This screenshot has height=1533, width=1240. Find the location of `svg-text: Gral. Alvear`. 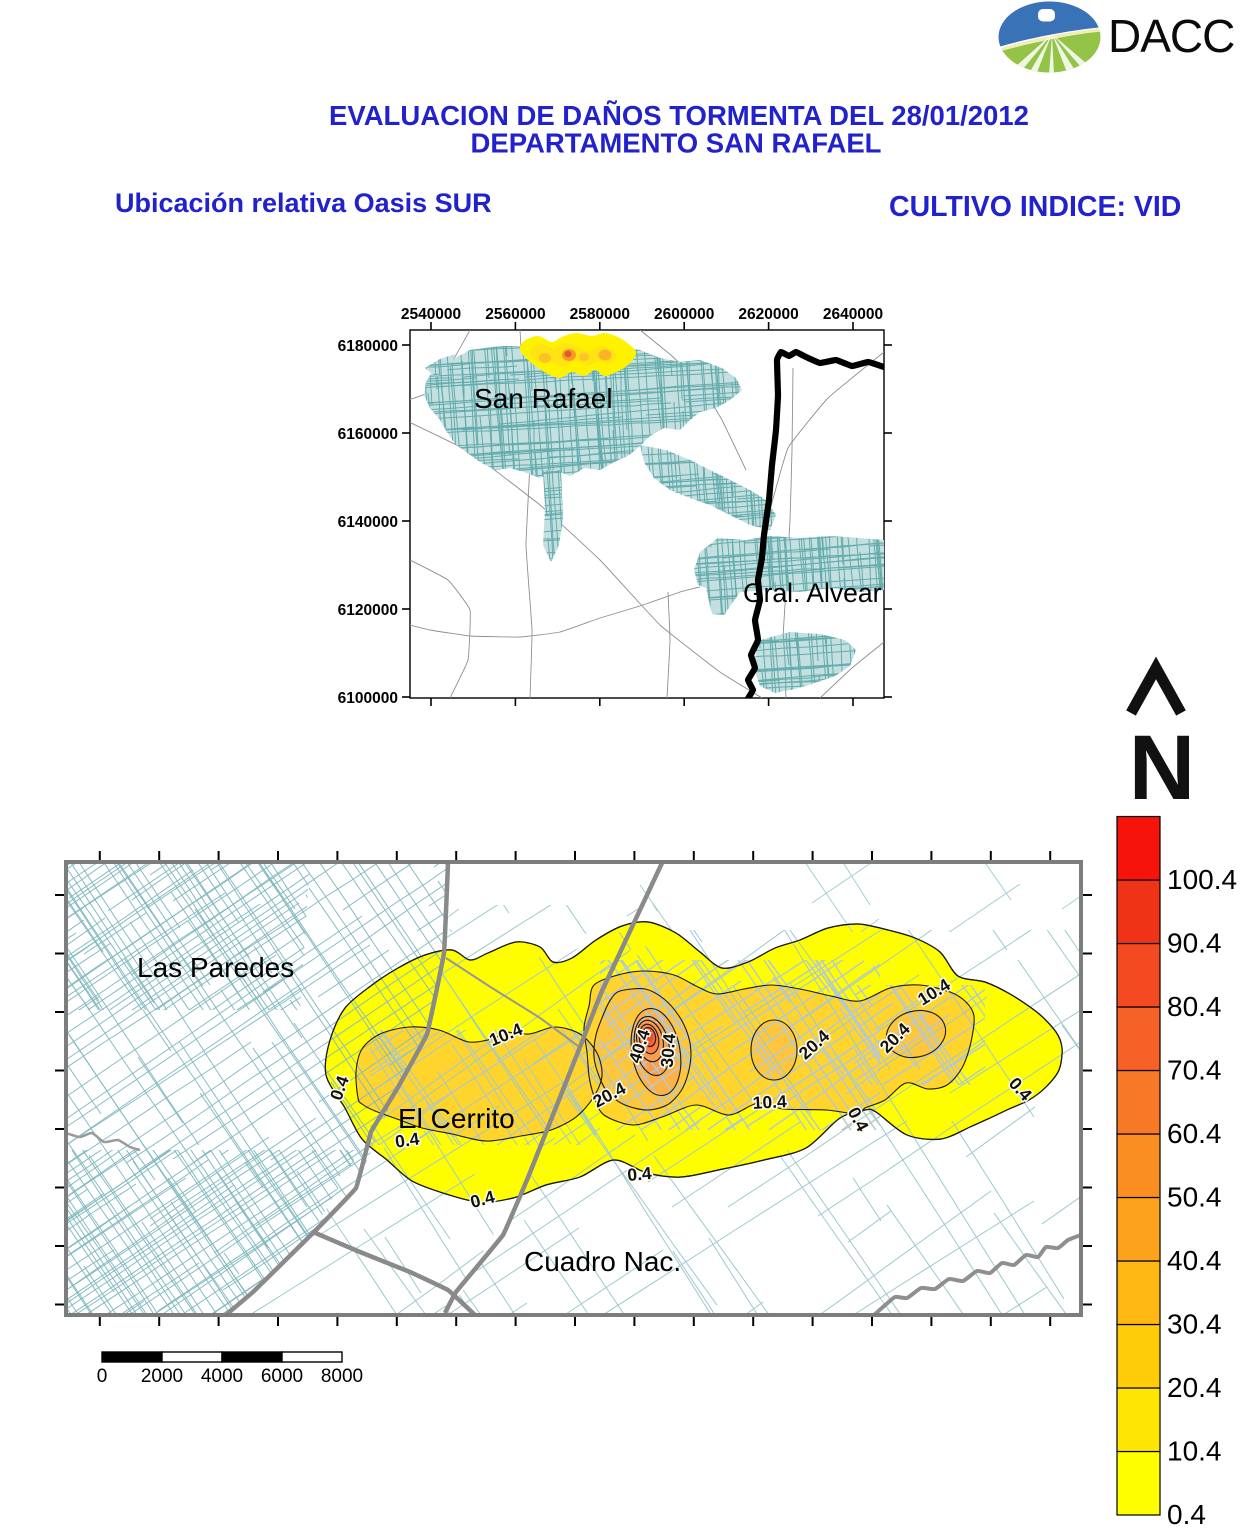

svg-text: Gral. Alvear is located at coordinates (812, 593).